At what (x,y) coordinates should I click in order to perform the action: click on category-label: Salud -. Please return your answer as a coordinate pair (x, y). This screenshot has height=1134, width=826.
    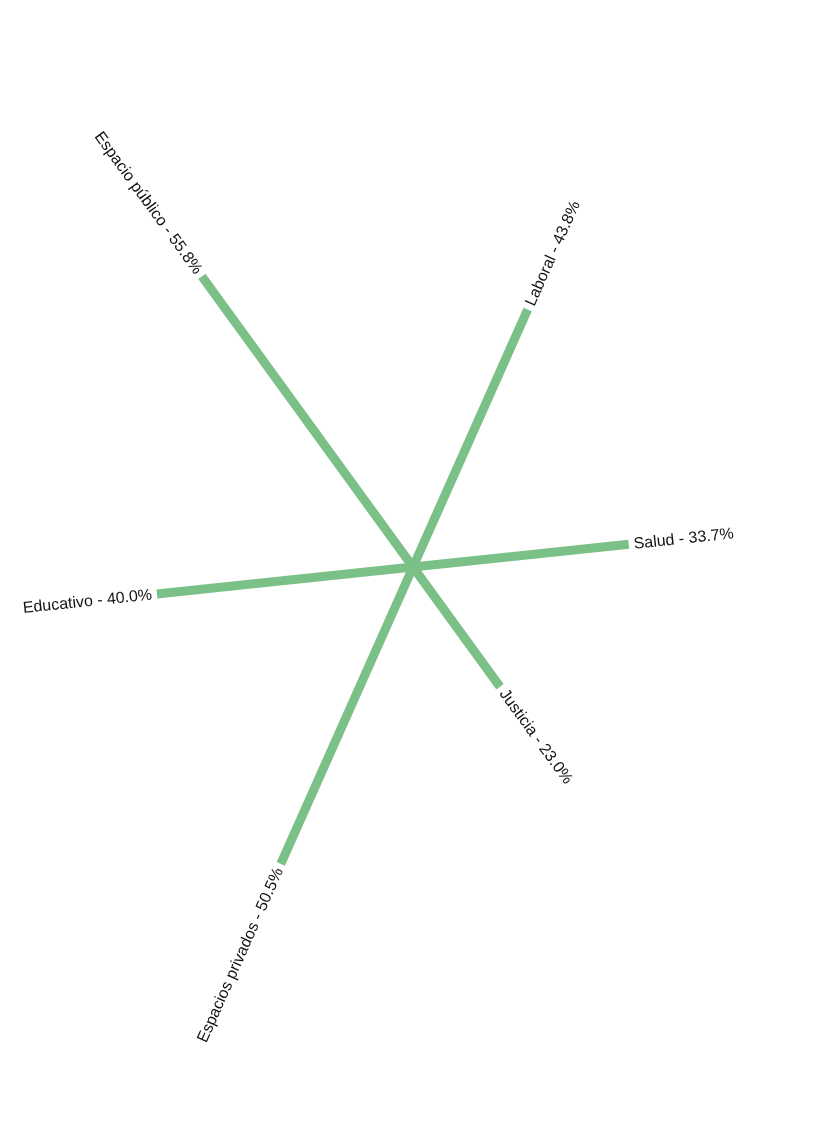
    Looking at the image, I should click on (658, 540).